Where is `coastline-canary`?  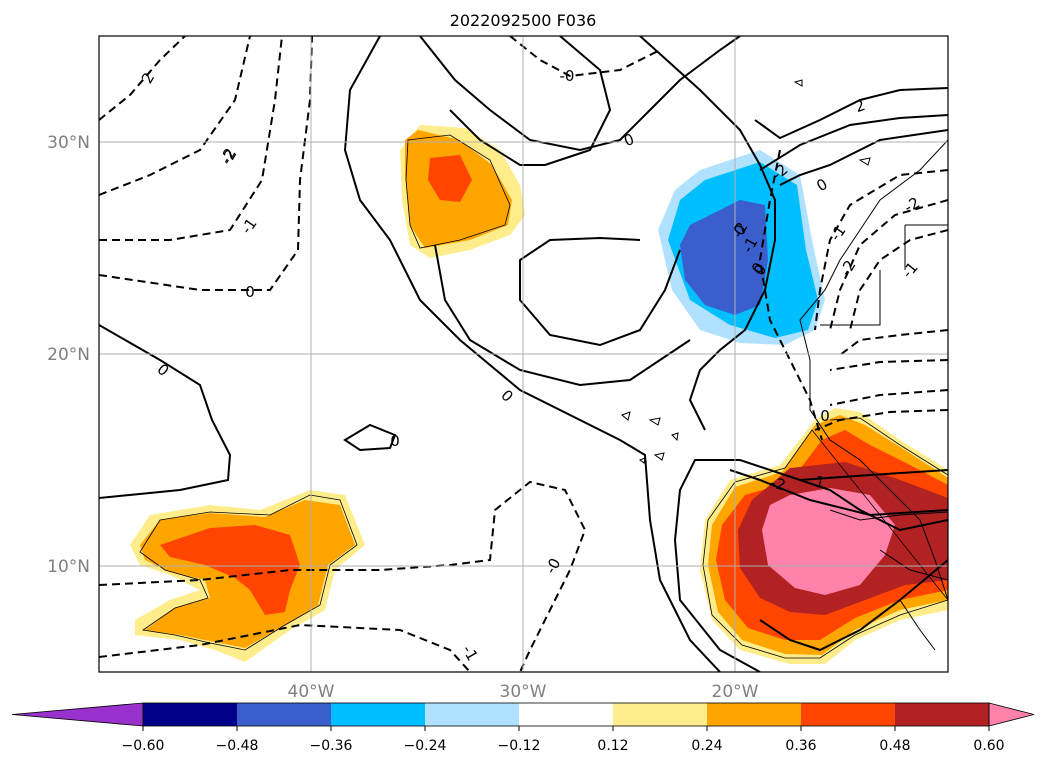 coastline-canary is located at coordinates (832, 122).